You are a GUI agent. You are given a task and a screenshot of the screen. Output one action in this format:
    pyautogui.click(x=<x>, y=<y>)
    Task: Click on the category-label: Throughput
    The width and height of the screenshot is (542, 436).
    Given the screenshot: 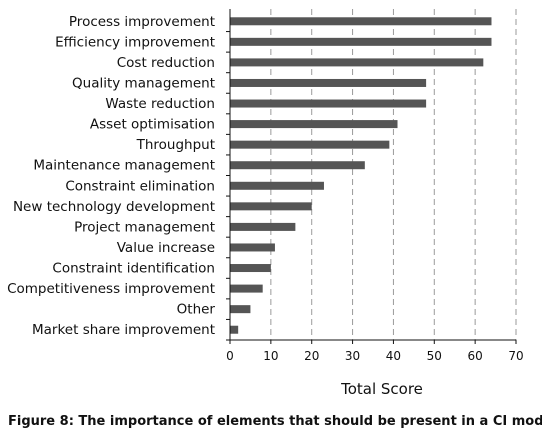 What is the action you would take?
    pyautogui.click(x=175, y=145)
    